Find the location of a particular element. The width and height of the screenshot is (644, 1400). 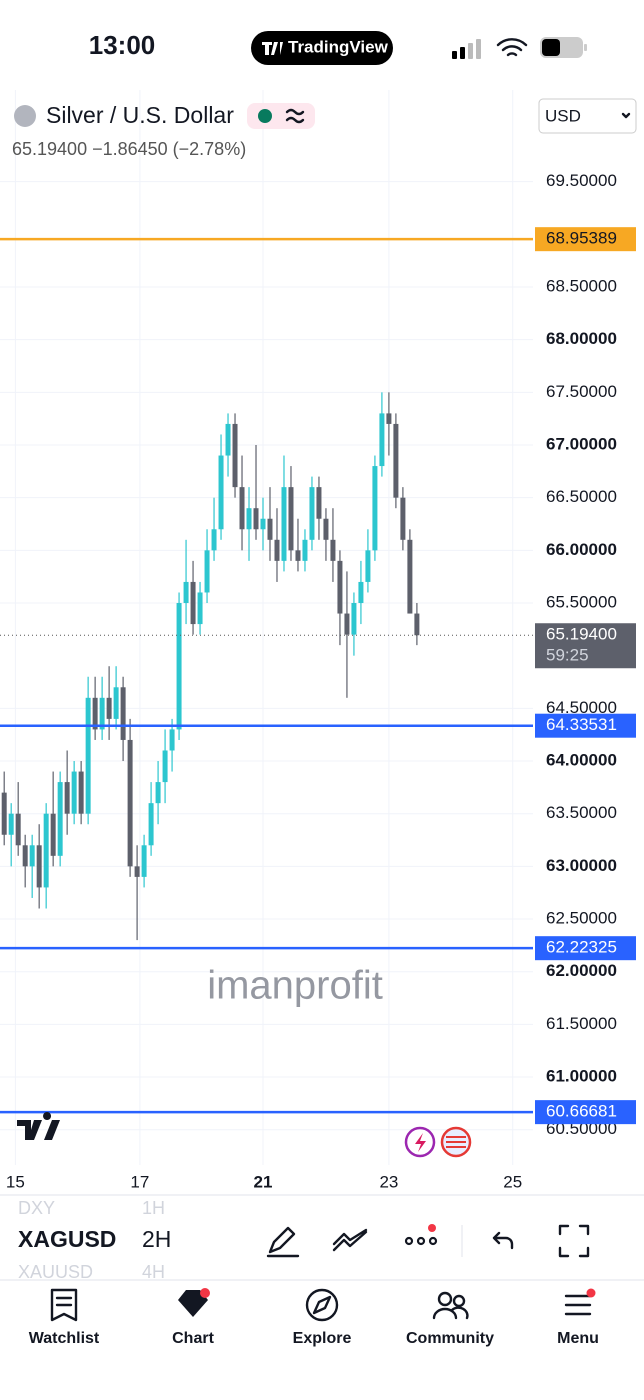

tab-label: Chart is located at coordinates (193, 1338).